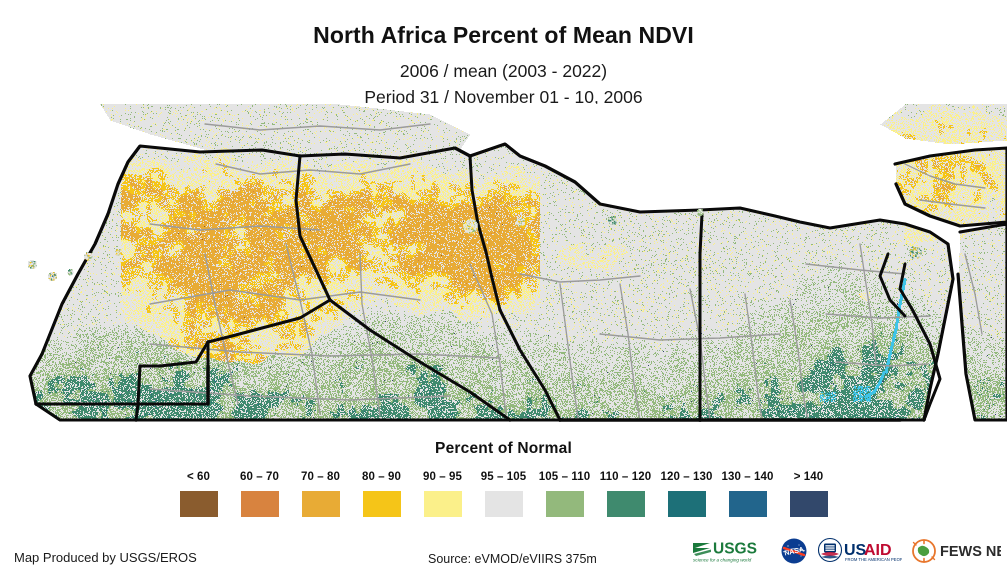 The height and width of the screenshot is (576, 1007). I want to click on map-credit: Map Produced by USGS/EROS, so click(105, 557).